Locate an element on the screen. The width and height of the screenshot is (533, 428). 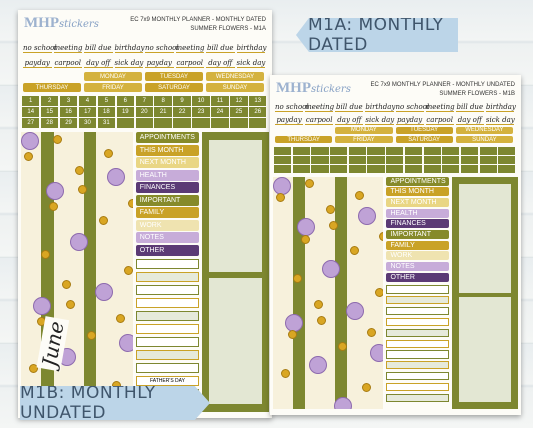
floral-panel is located at coordinates (328, 292).